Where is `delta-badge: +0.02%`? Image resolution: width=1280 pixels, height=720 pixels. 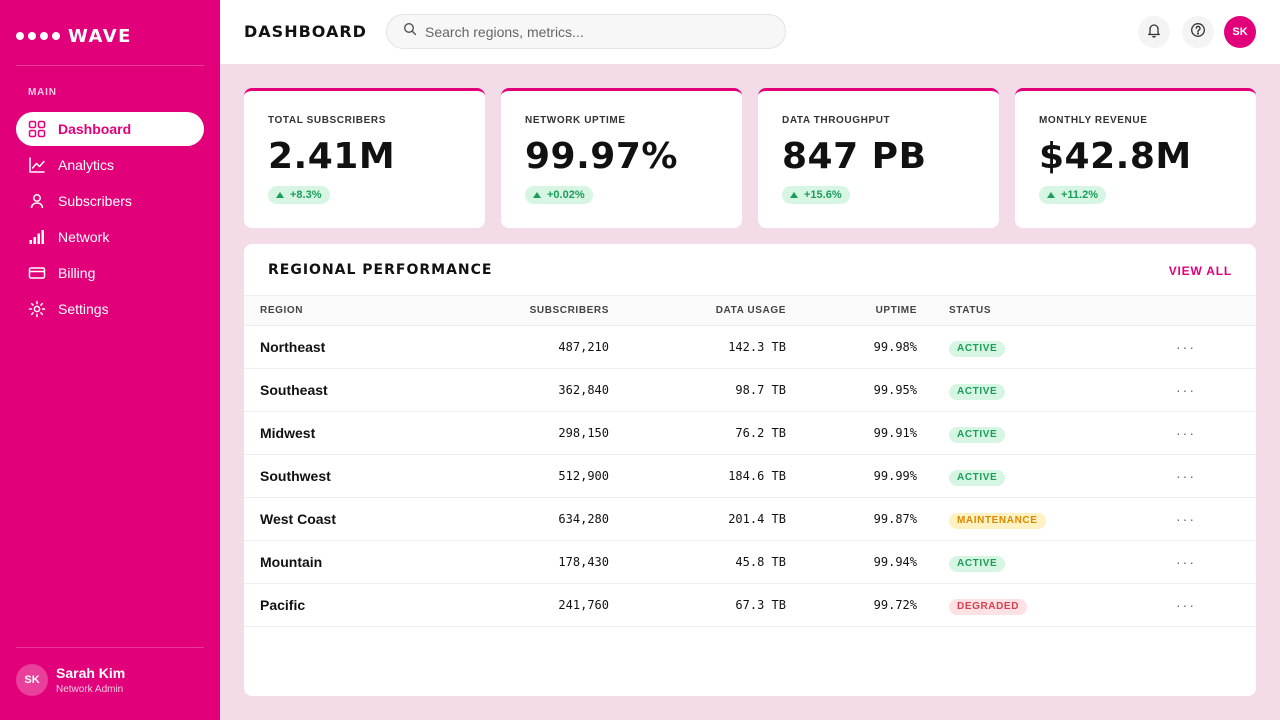 delta-badge: +0.02% is located at coordinates (559, 195).